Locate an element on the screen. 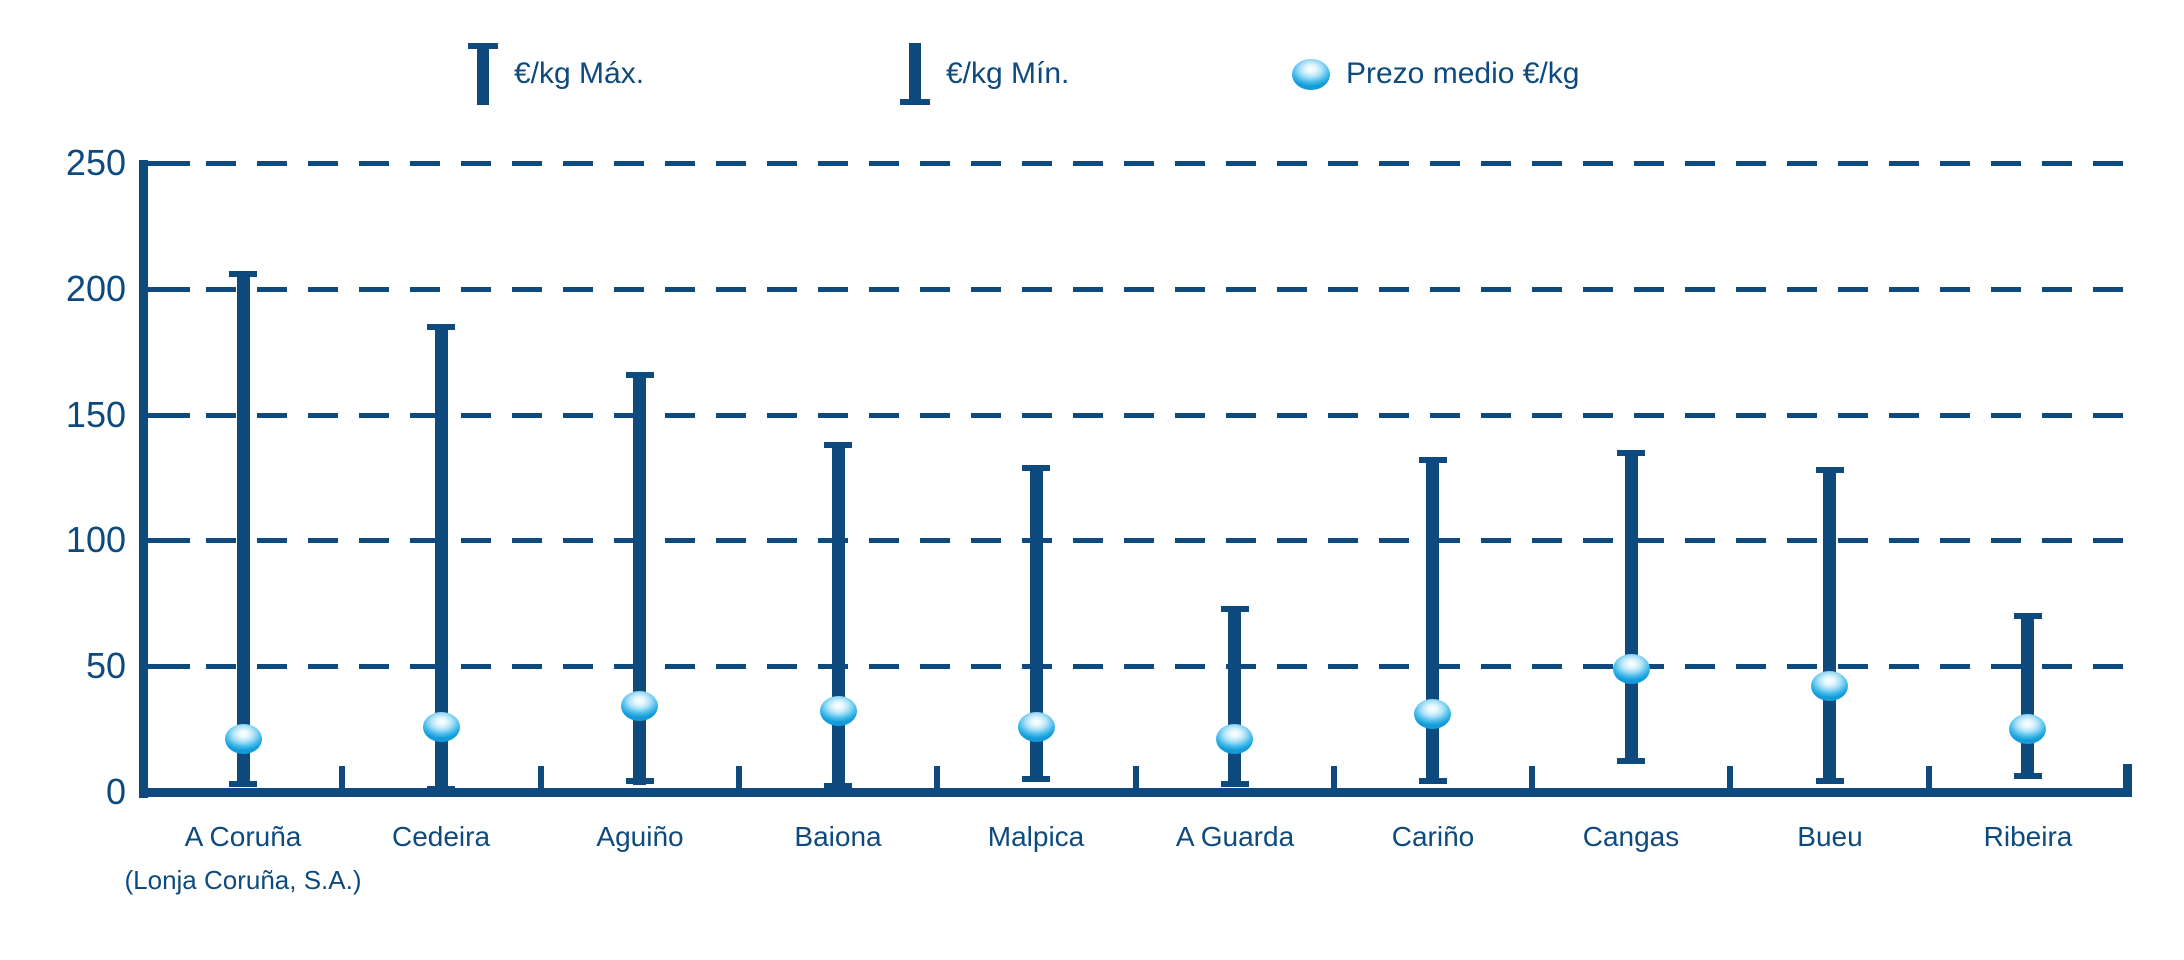 The image size is (2184, 960). category-label: Cariño is located at coordinates (1433, 836).